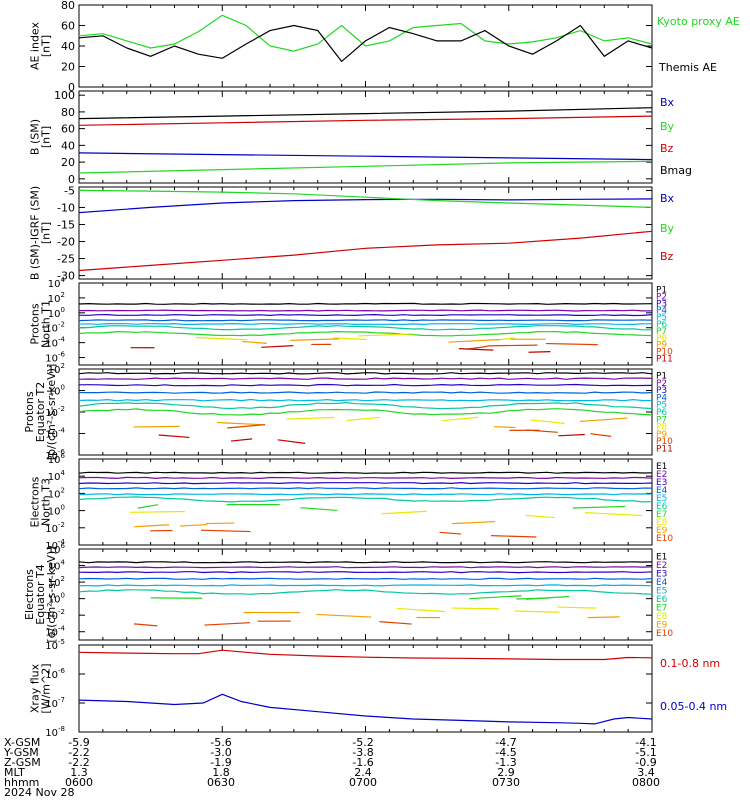 The image size is (750, 800). I want to click on legend-p1: P1, so click(661, 290).